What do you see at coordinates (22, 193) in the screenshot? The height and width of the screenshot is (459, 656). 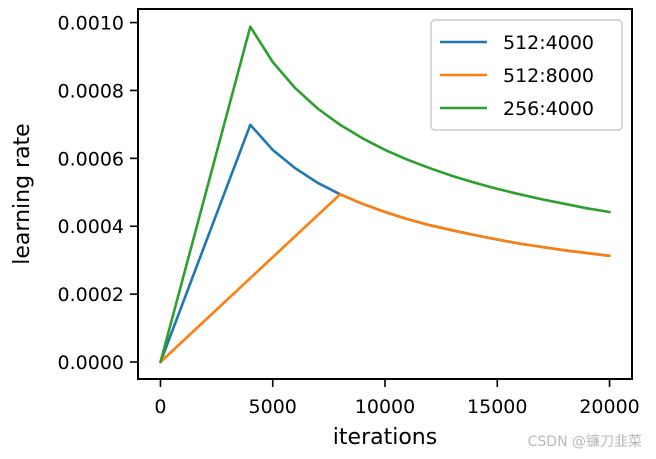 I see `y-axis-label: learning rate` at bounding box center [22, 193].